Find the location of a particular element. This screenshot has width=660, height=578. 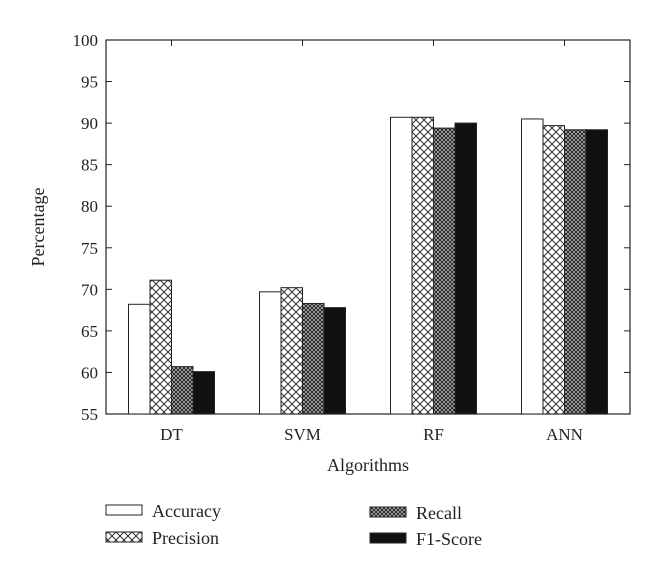

legend-label: Accuracy is located at coordinates (186, 511).